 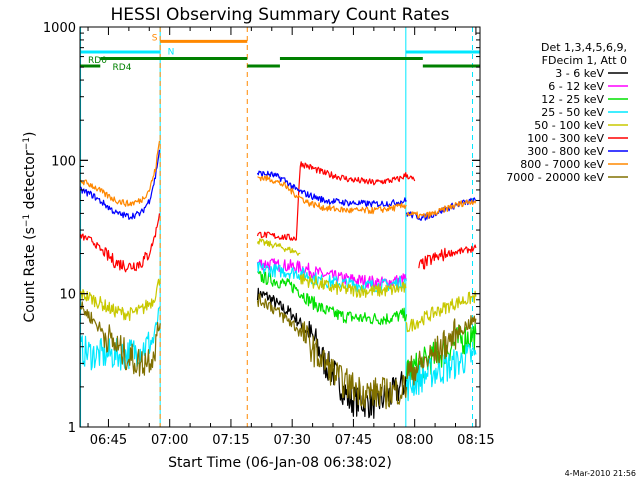 I want to click on flag-label-n: N, so click(x=171, y=53).